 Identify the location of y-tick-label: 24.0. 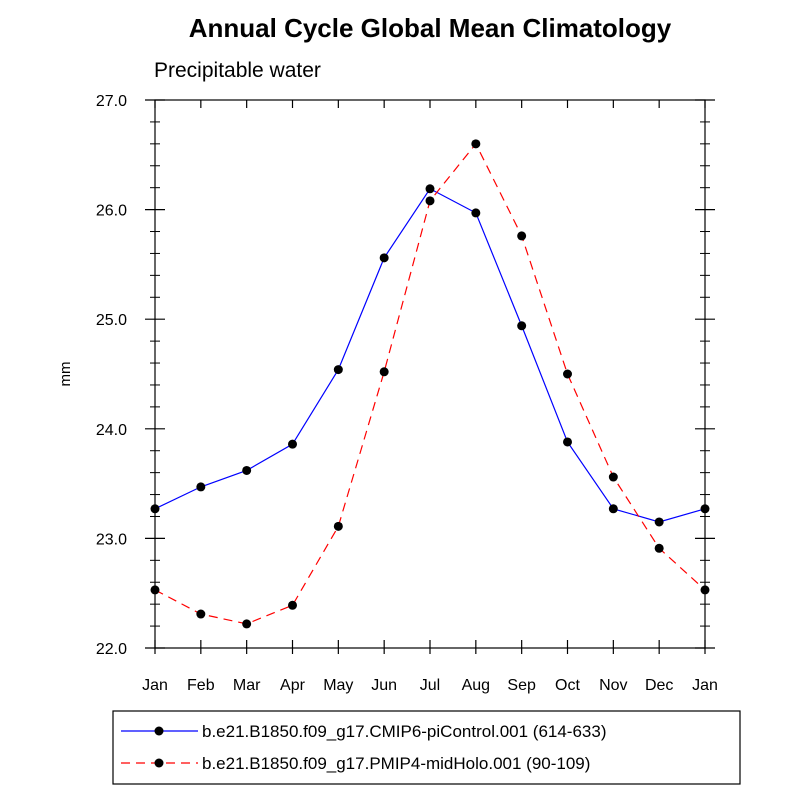
(111, 430).